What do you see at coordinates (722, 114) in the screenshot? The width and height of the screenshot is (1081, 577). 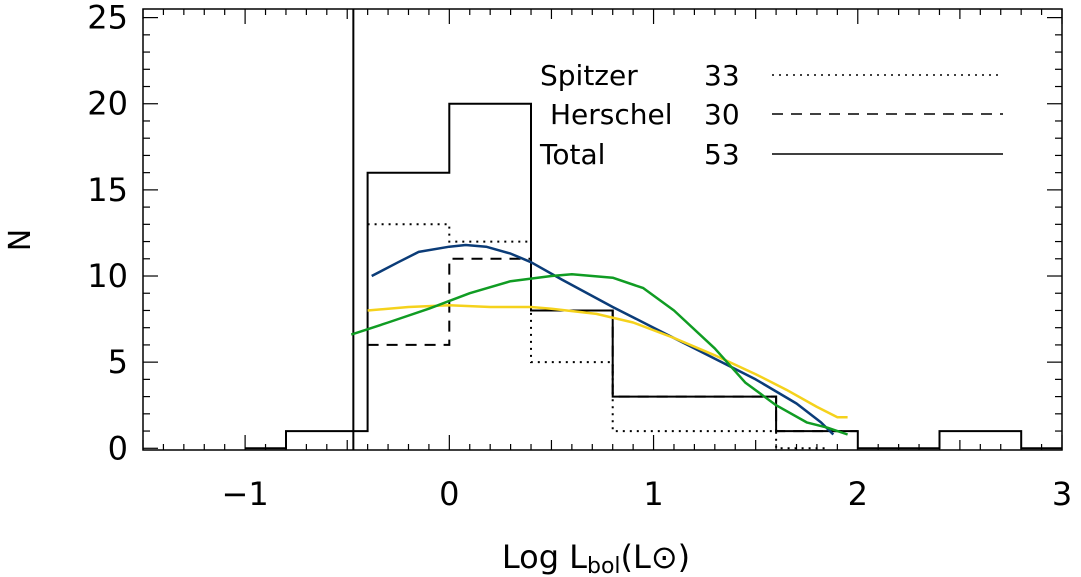 I see `legend-count-herschel: 30` at bounding box center [722, 114].